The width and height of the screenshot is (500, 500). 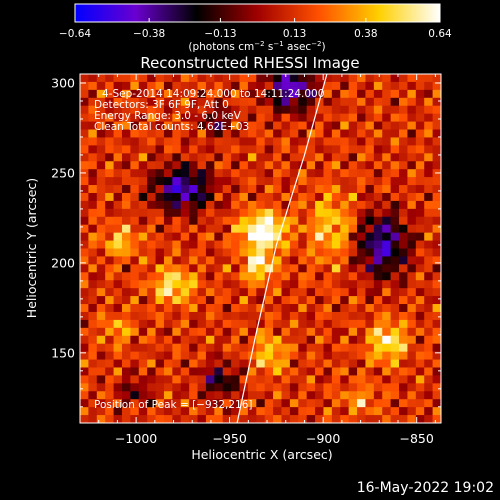 What do you see at coordinates (63, 352) in the screenshot?
I see `y-tick-label: 150` at bounding box center [63, 352].